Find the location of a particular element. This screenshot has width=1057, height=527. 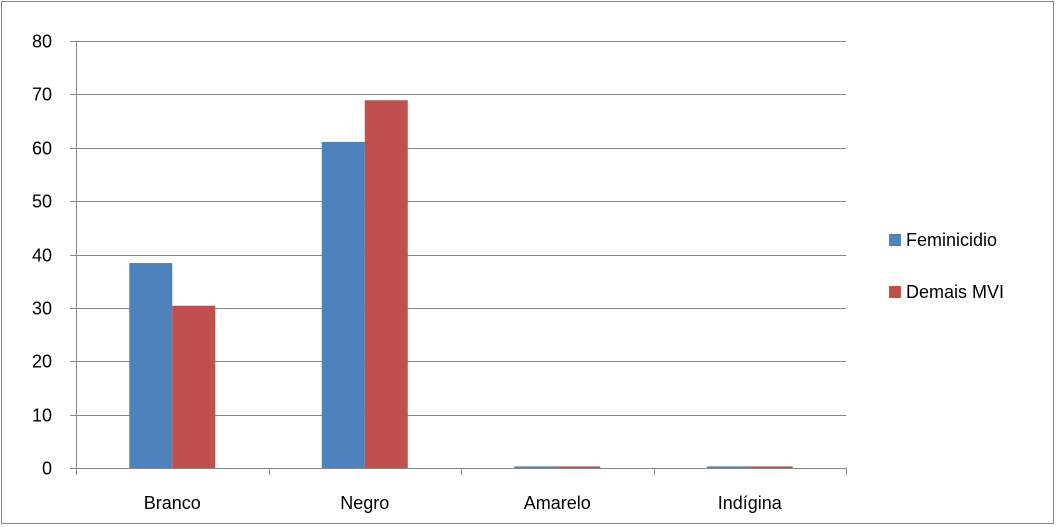

bar-demais-mvi-amarelo is located at coordinates (579, 467).